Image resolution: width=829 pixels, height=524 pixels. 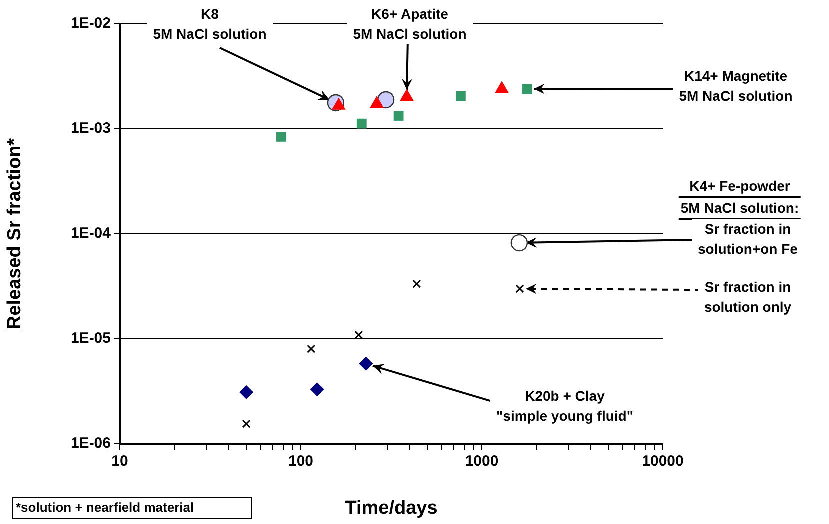 I want to click on x-tick-label: 10, so click(x=120, y=461).